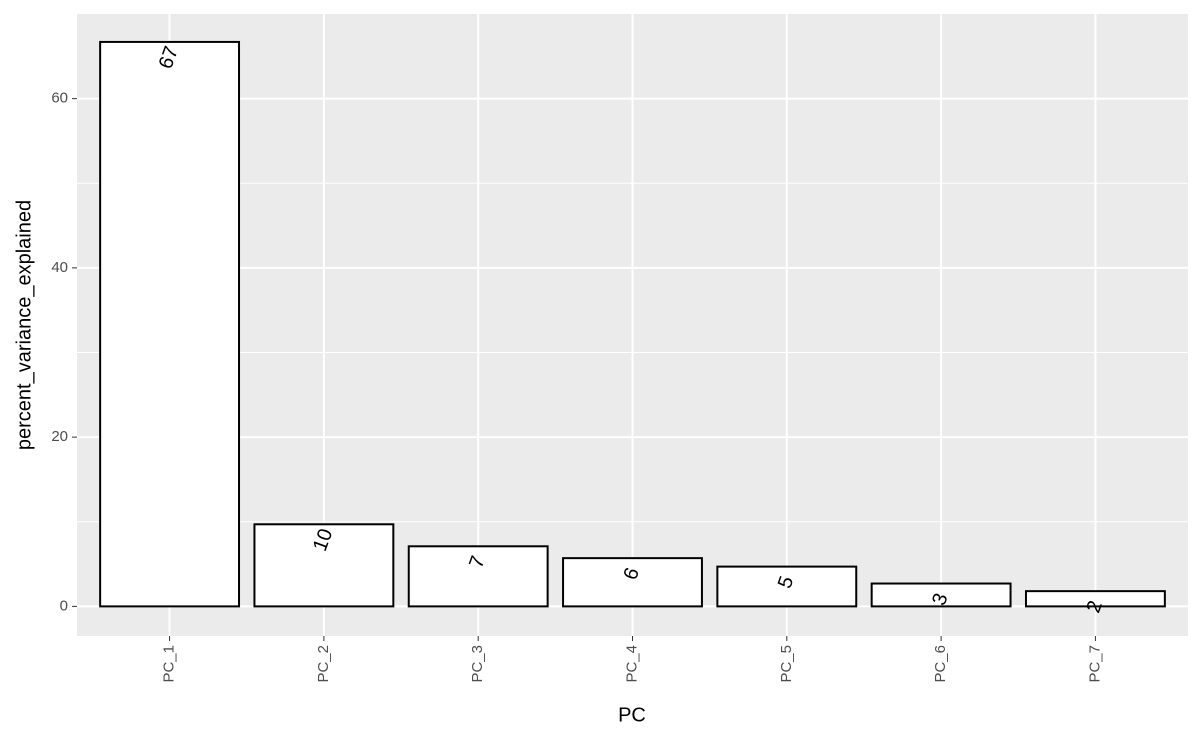 This screenshot has height=742, width=1200. What do you see at coordinates (786, 664) in the screenshot?
I see `x-tick-label: PC_5` at bounding box center [786, 664].